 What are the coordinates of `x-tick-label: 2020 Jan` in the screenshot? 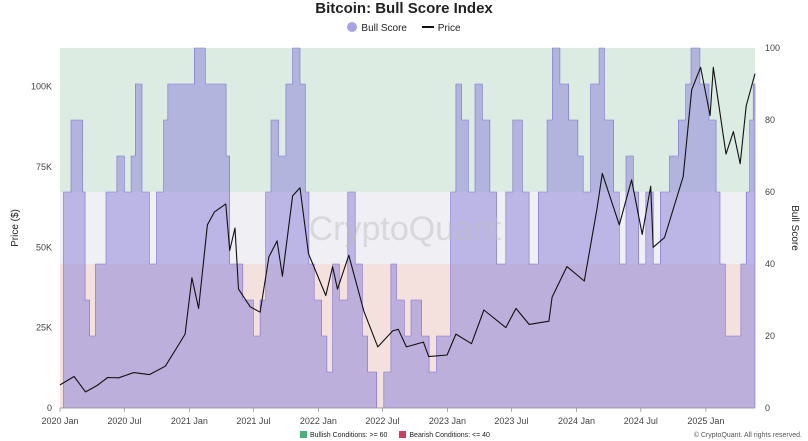 It's located at (59, 421).